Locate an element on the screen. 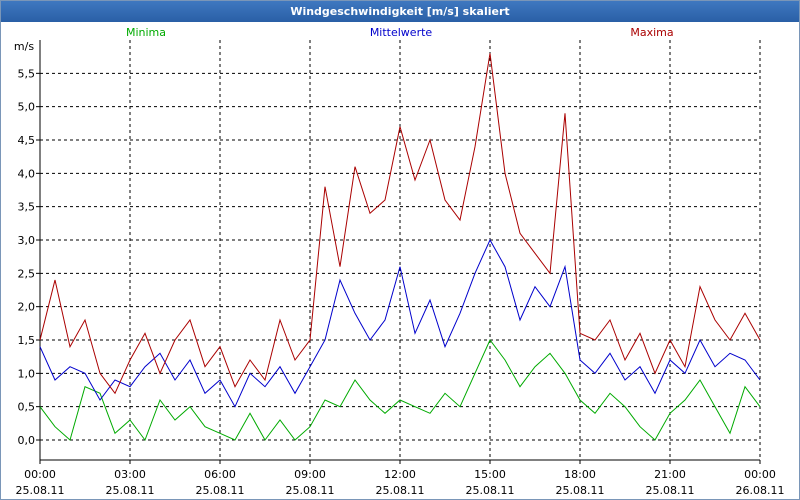  y-axis-label: m/s is located at coordinates (24, 46).